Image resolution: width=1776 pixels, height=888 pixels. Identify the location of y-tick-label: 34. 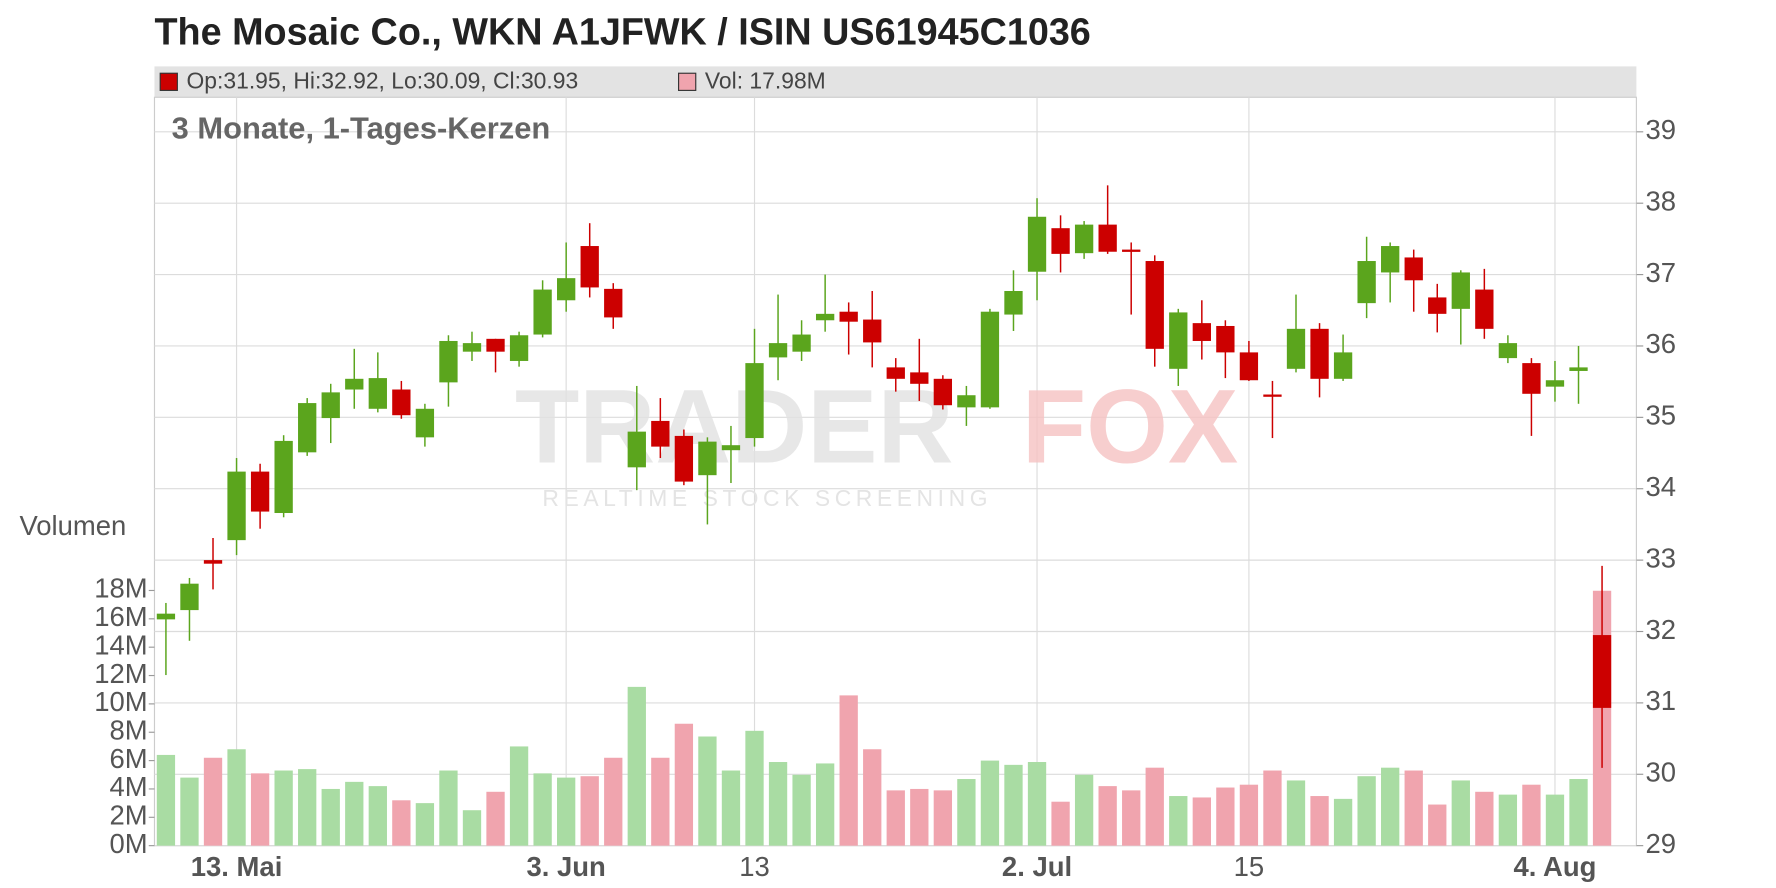
(1661, 486).